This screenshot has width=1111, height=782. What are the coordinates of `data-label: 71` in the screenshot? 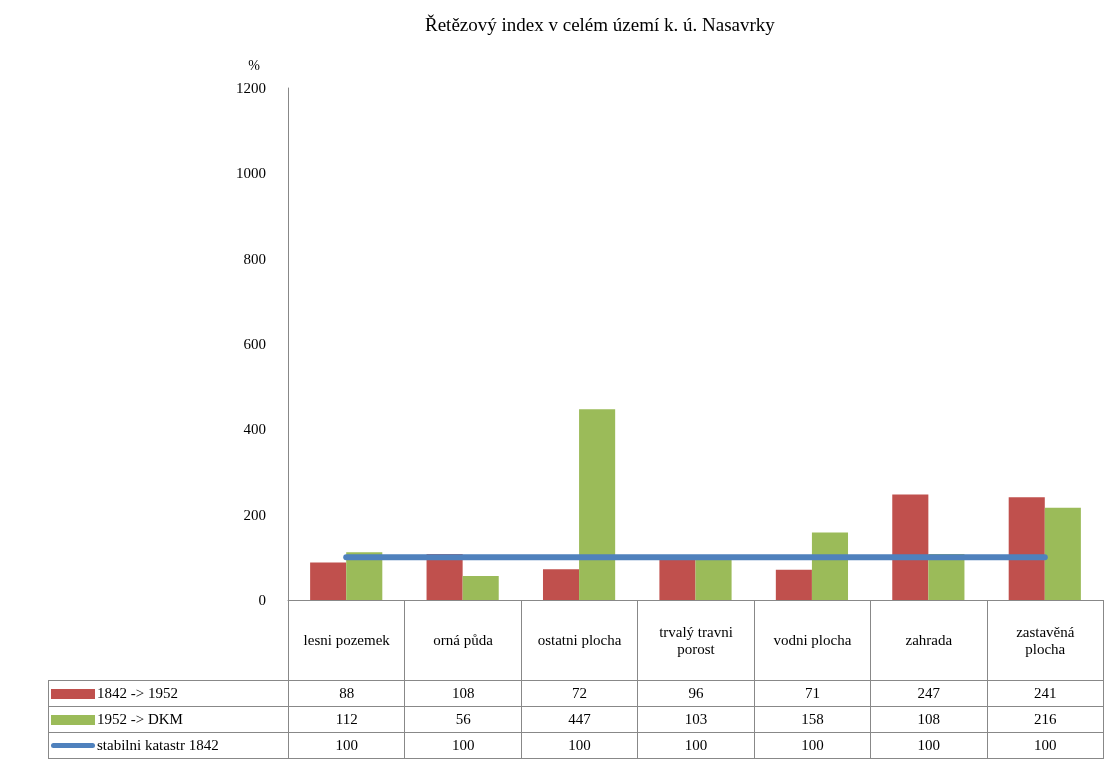 It's located at (812, 693).